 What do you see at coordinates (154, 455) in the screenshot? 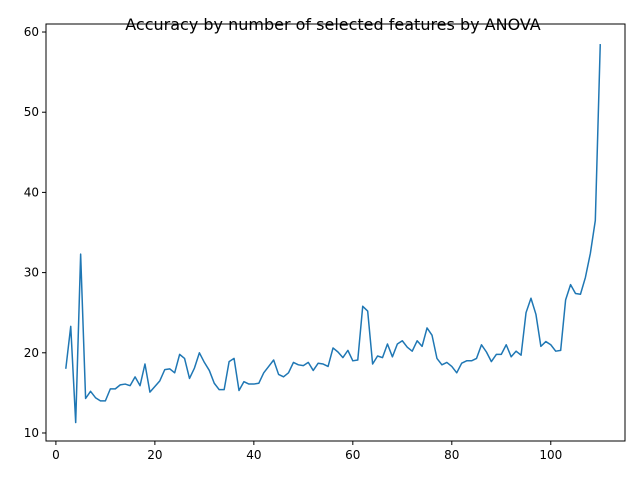
I see `x-tick-label: 20` at bounding box center [154, 455].